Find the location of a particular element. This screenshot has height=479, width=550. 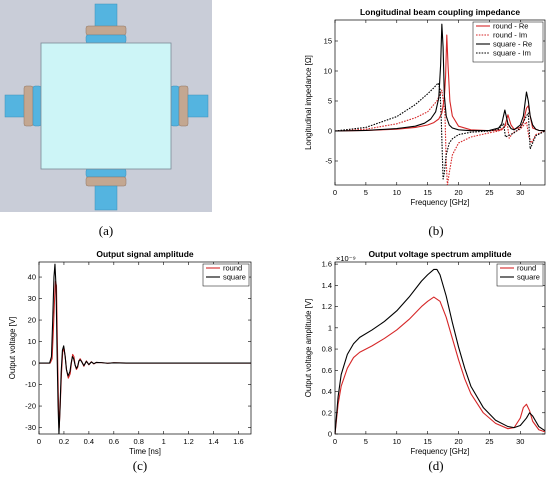

impedance-legend-entry: round - Re is located at coordinates (510, 26).